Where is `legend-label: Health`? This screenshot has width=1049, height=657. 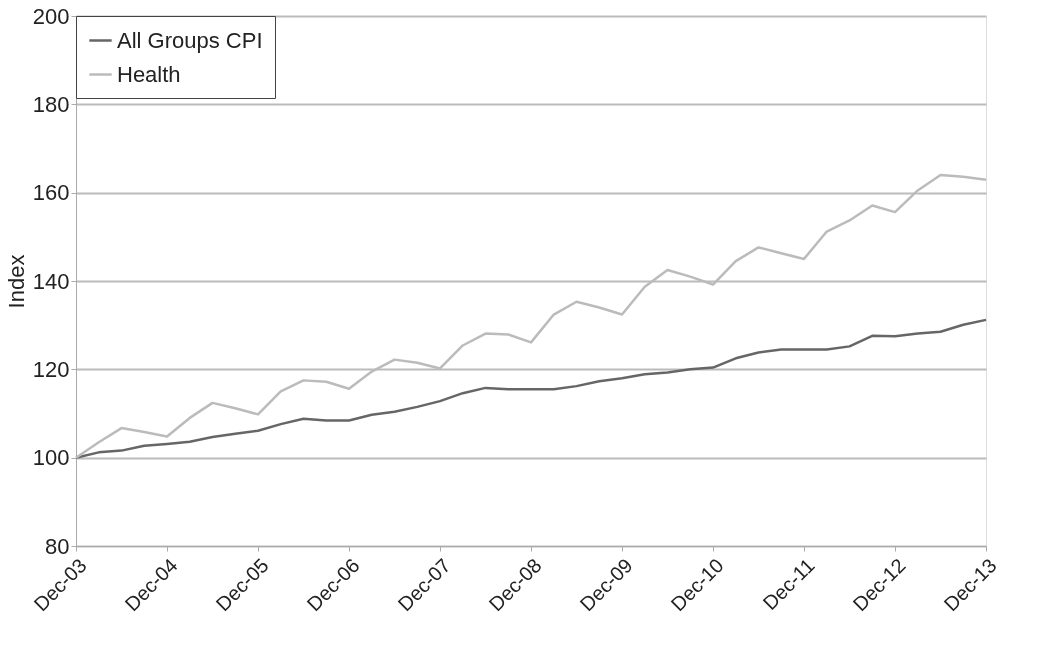
legend-label: Health is located at coordinates (149, 74).